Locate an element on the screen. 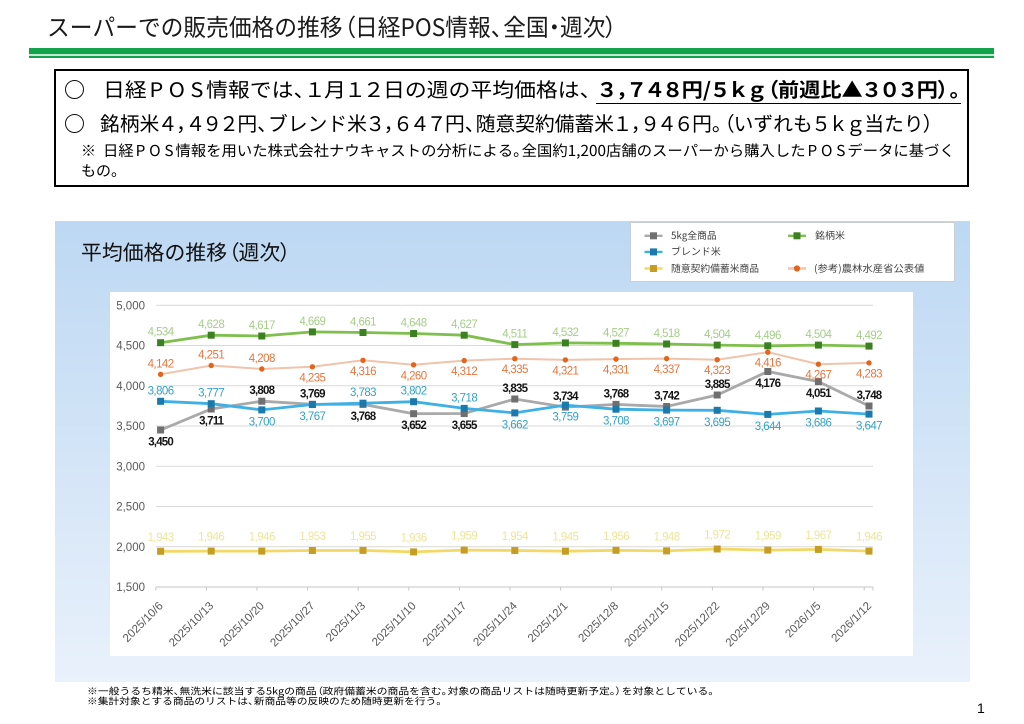 This screenshot has width=1024, height=724. svg-text: 3,700 is located at coordinates (262, 422).